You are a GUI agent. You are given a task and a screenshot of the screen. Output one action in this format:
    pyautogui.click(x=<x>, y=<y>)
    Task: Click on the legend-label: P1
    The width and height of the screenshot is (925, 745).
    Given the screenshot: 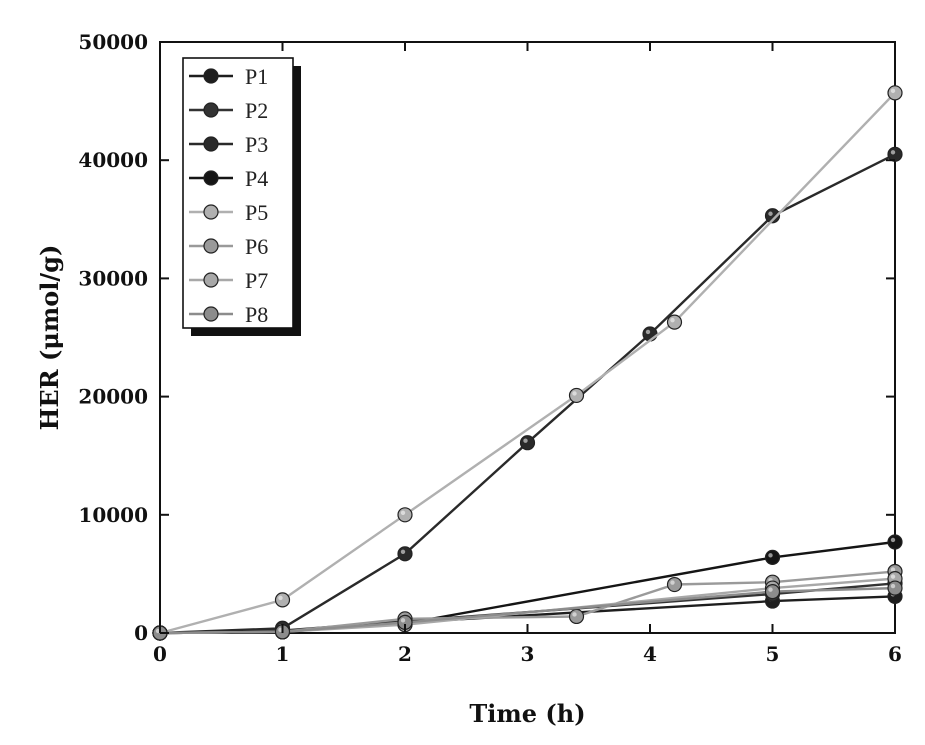 What is the action you would take?
    pyautogui.click(x=256, y=76)
    